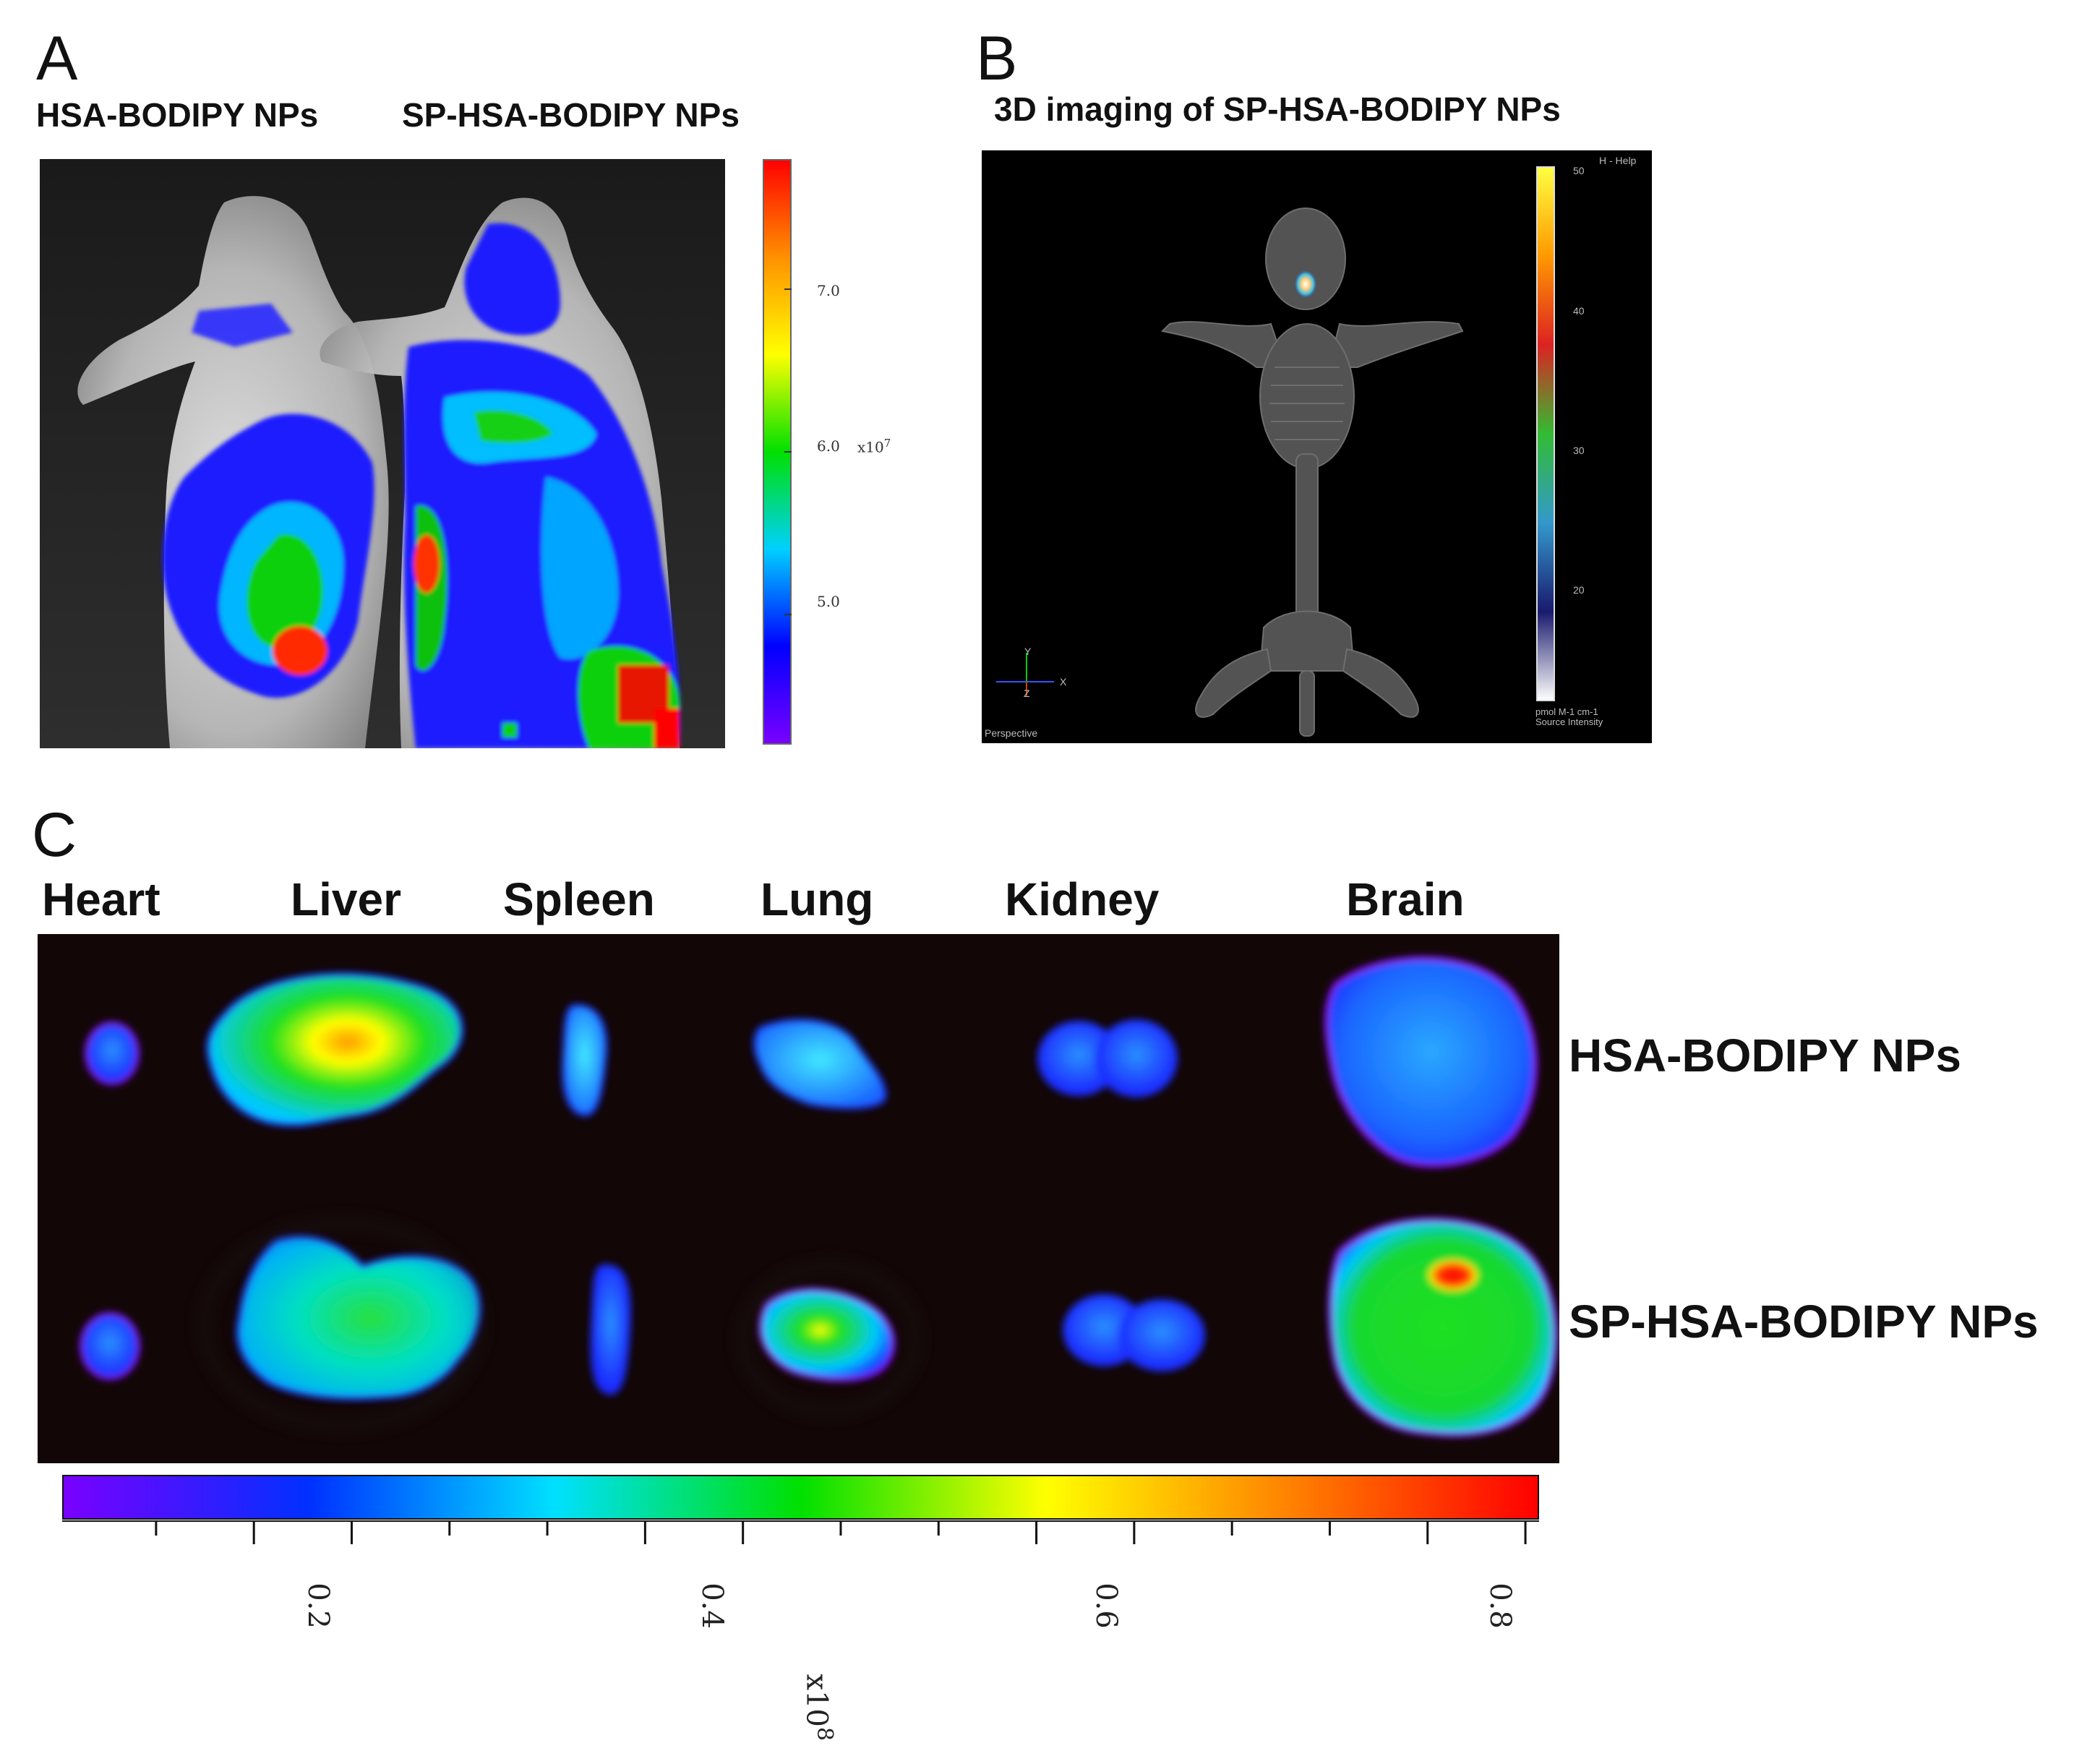 The height and width of the screenshot is (1764, 2082). I want to click on panel-b-colorbar-tick: 20, so click(1579, 590).